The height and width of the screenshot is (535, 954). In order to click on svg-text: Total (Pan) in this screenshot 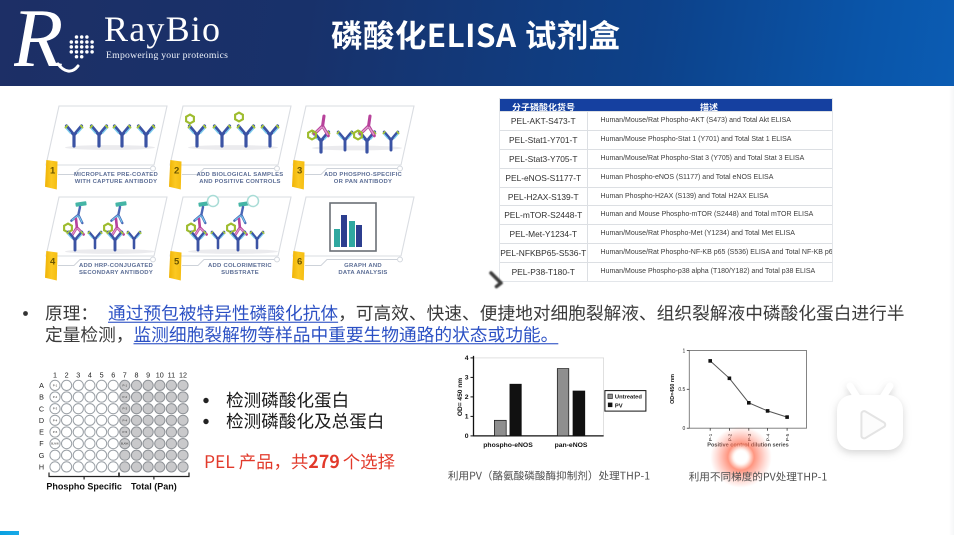, I will do `click(154, 487)`.